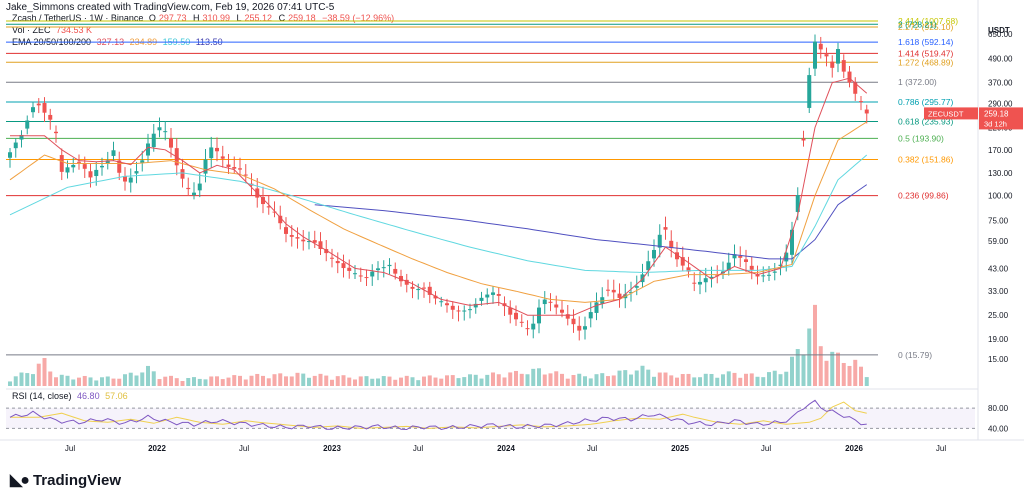 The height and width of the screenshot is (499, 1024). Describe the element at coordinates (925, 53) in the screenshot. I see `fib-level-label: 1.414 (519.47)` at that location.